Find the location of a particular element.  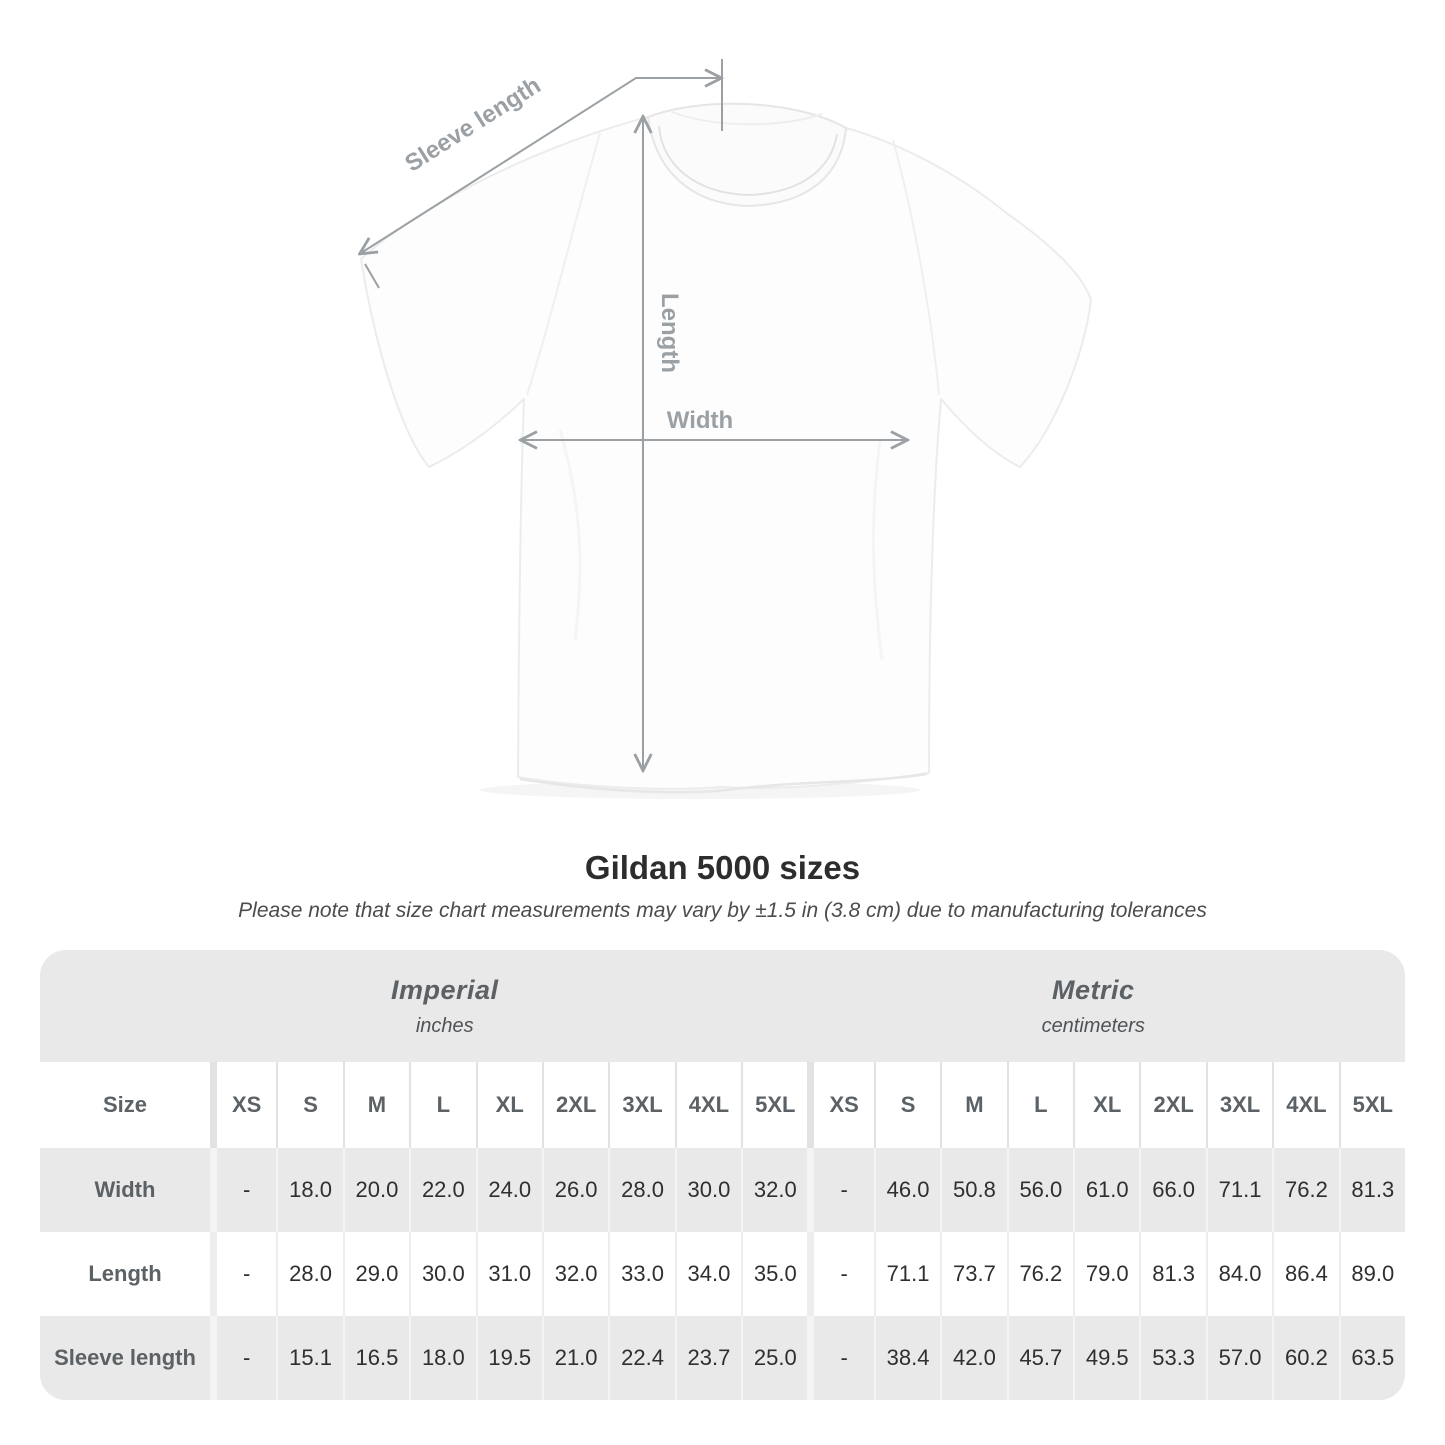

unit-group-sublabel: centimeters is located at coordinates (1093, 1025).